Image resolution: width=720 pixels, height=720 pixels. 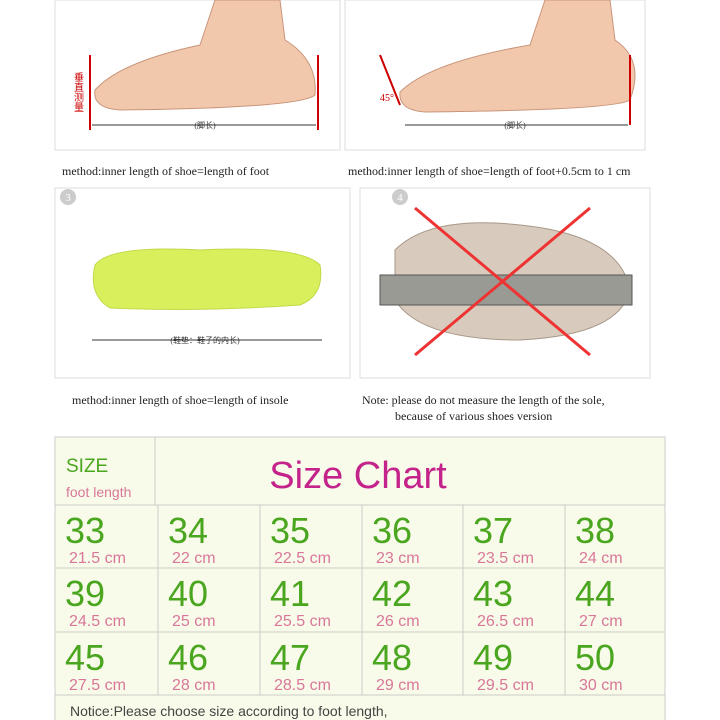 I want to click on size-value: 37, so click(x=493, y=530).